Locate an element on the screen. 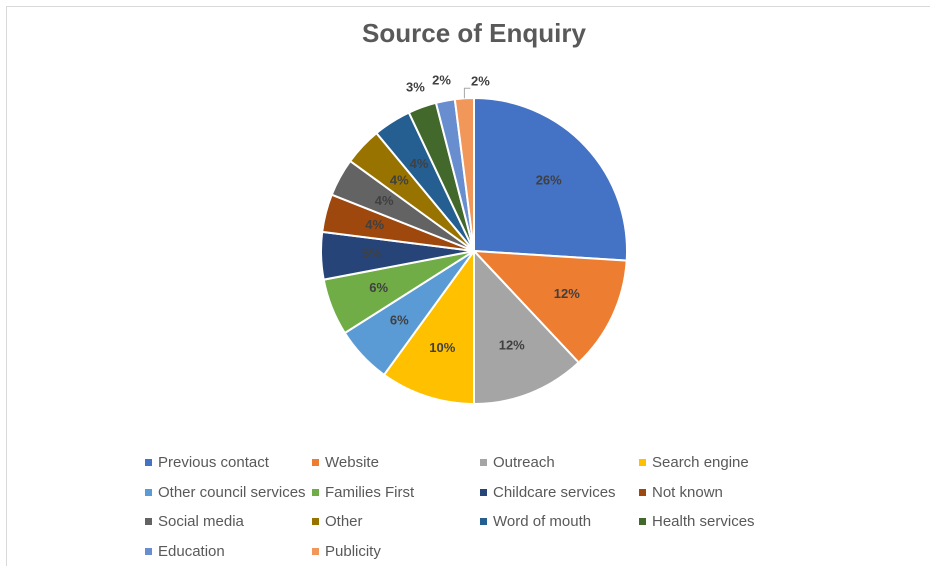 This screenshot has width=931, height=567. legend-item: Not known is located at coordinates (681, 493).